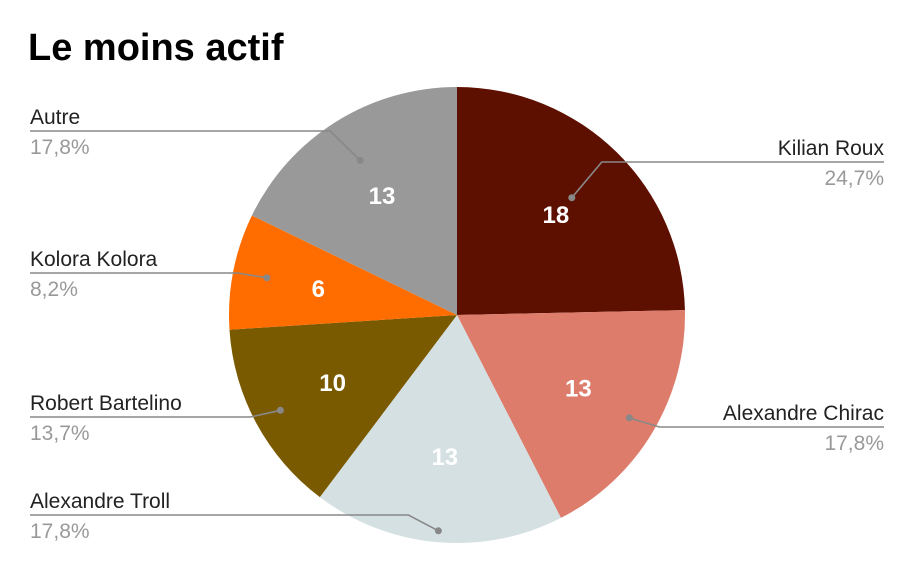 The width and height of the screenshot is (914, 572). Describe the element at coordinates (629, 418) in the screenshot. I see `leader-dot-alexandre-chirac` at that location.